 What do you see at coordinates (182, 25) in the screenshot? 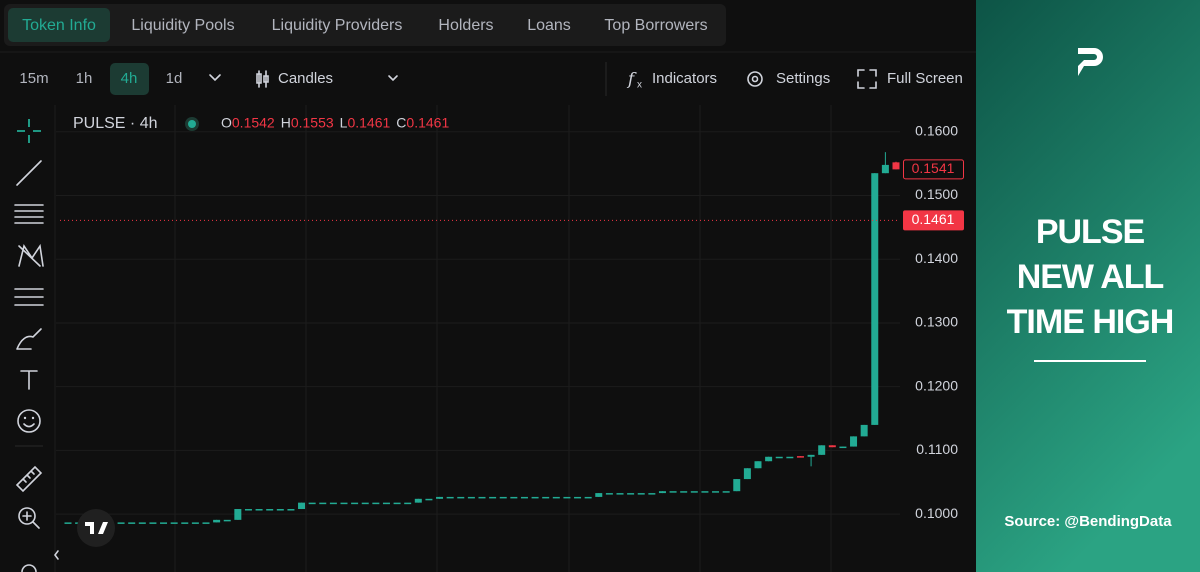
I see `tab: Liquidity Pools` at bounding box center [182, 25].